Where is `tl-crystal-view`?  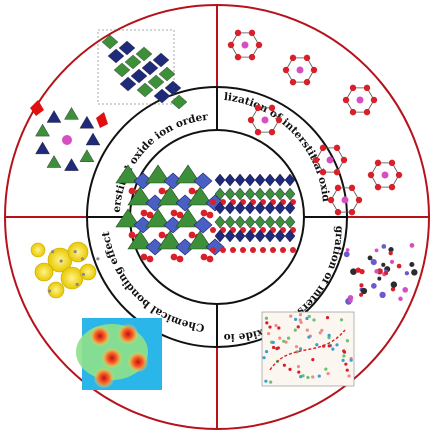
tl-crystal-view is located at coordinates (69, 135).